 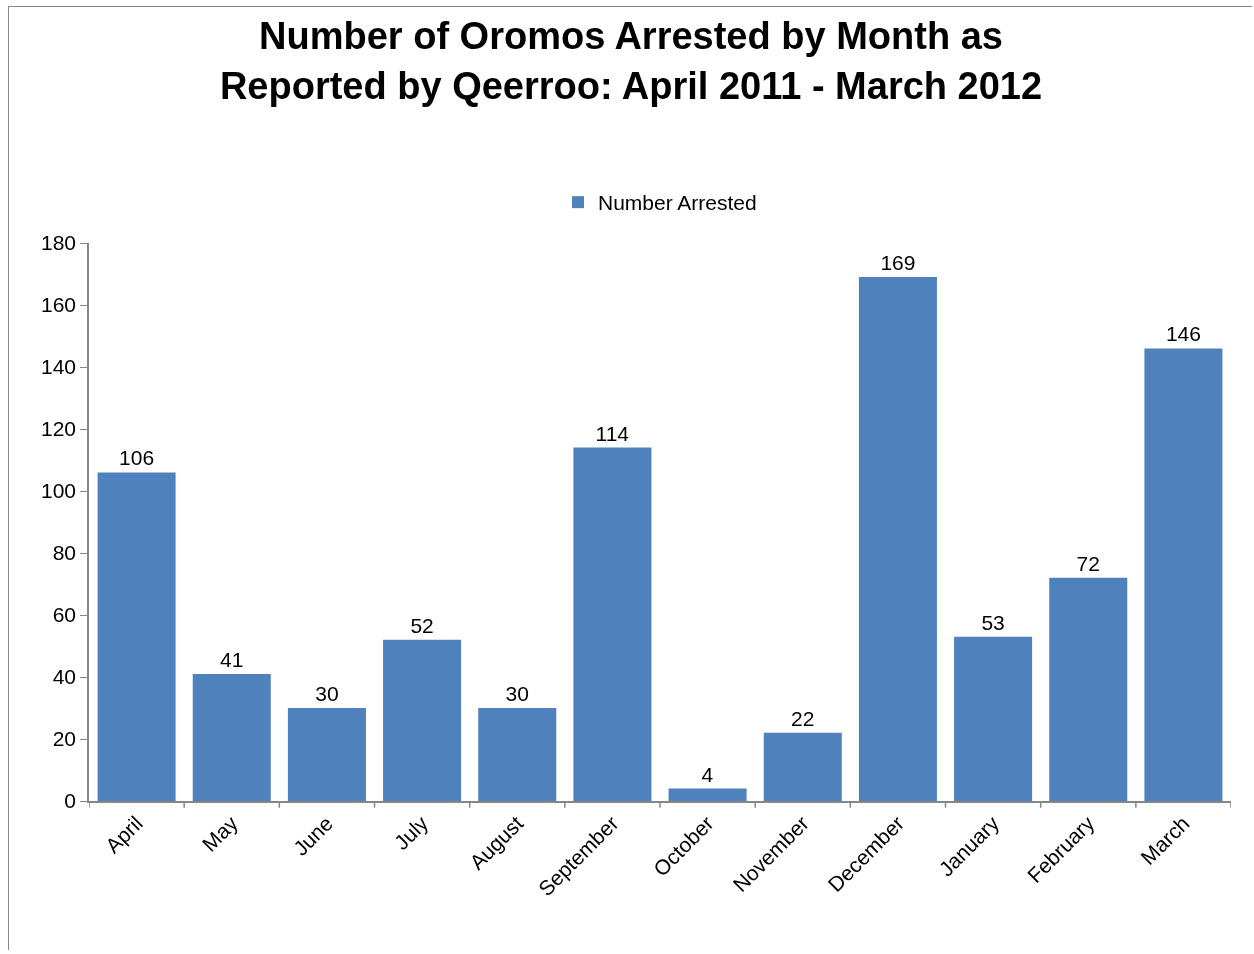 I want to click on data-label: 72, so click(x=1088, y=563).